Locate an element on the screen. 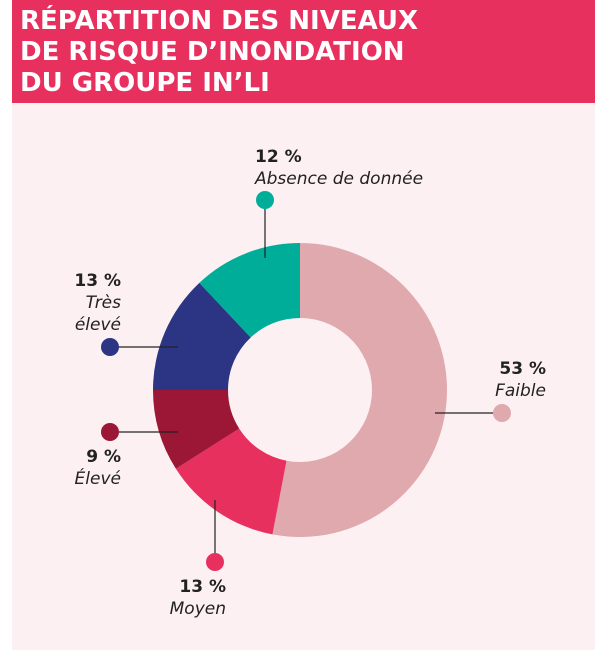  category-label: Absence de donnée is located at coordinates (339, 179).